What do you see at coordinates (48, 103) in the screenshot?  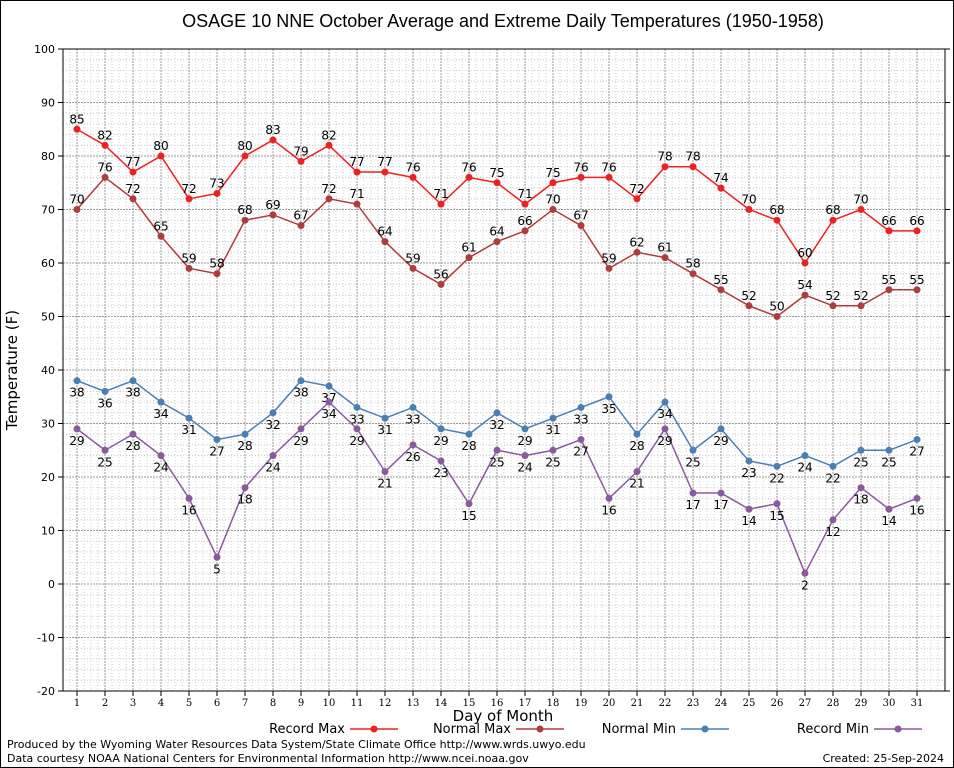 I see `y-tick-label: 90` at bounding box center [48, 103].